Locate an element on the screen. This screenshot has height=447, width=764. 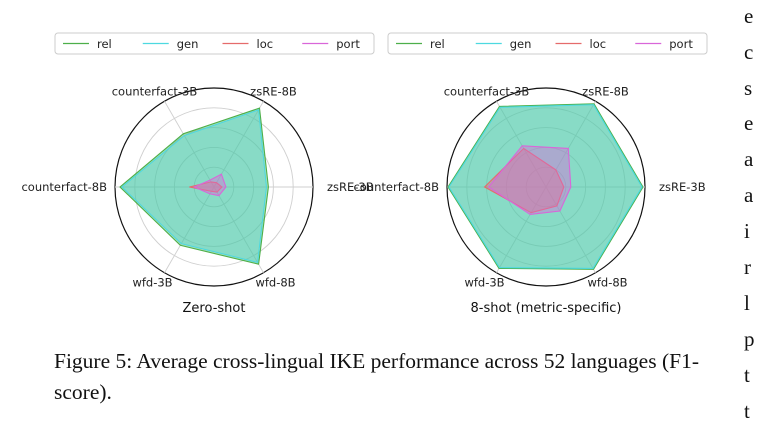
margin-letter: l is located at coordinates (747, 303).